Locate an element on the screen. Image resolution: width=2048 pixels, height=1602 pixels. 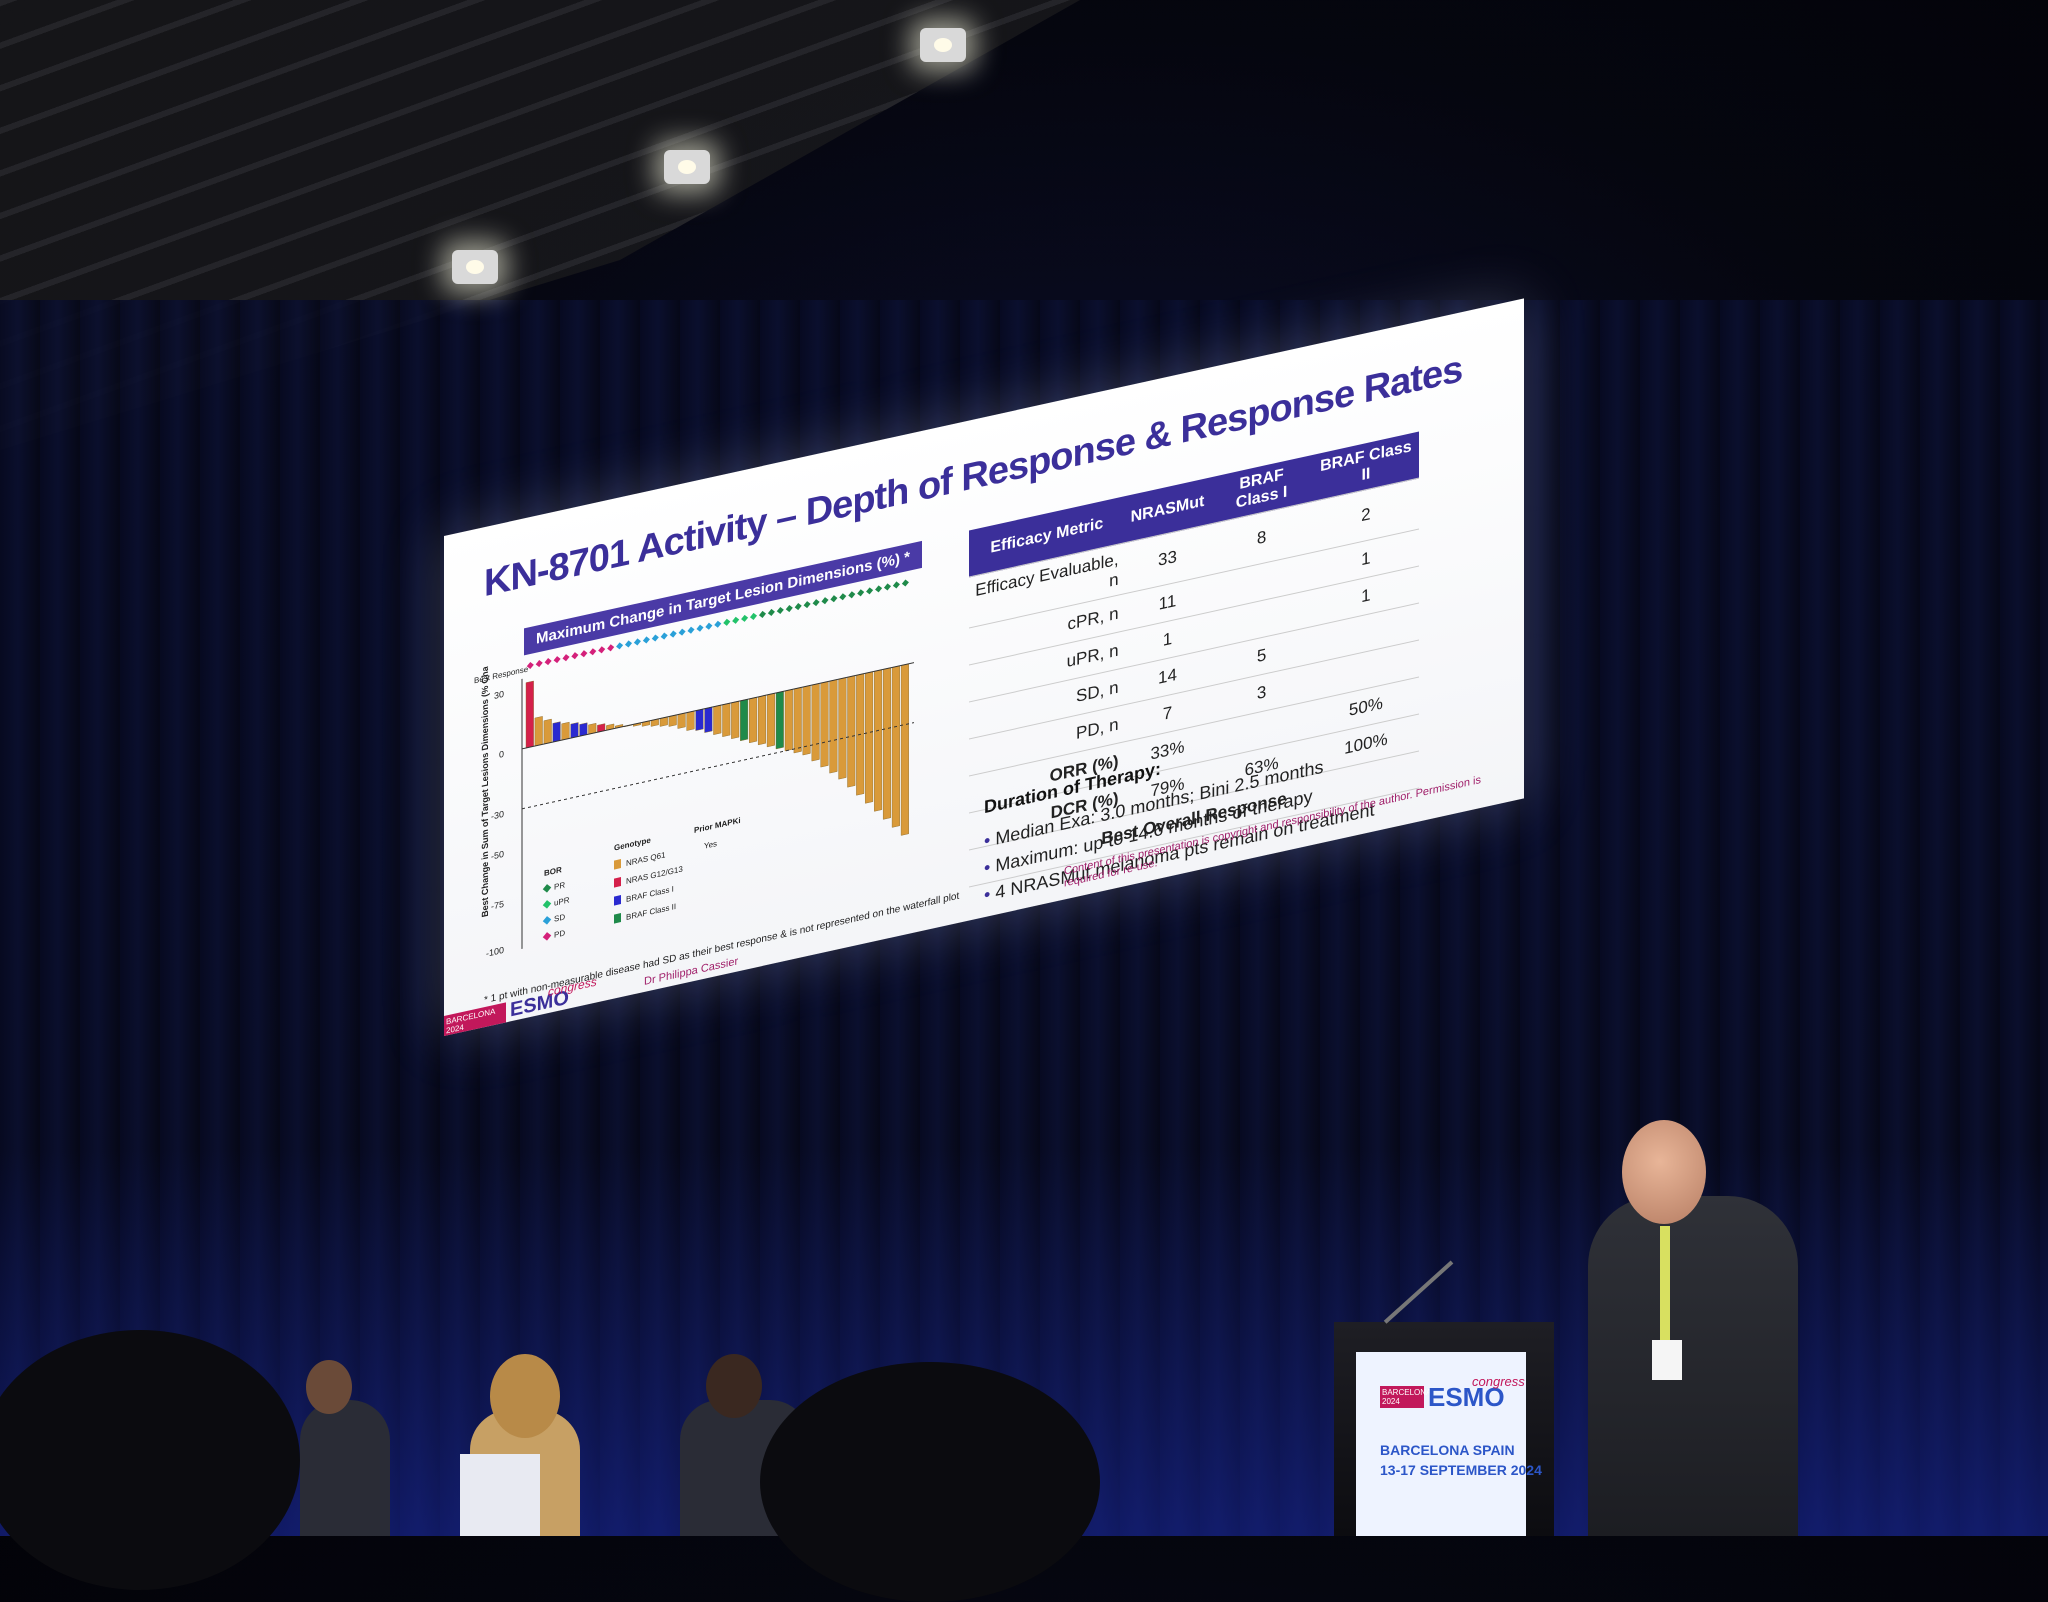
legend-braf1-swatch is located at coordinates (617, 900).